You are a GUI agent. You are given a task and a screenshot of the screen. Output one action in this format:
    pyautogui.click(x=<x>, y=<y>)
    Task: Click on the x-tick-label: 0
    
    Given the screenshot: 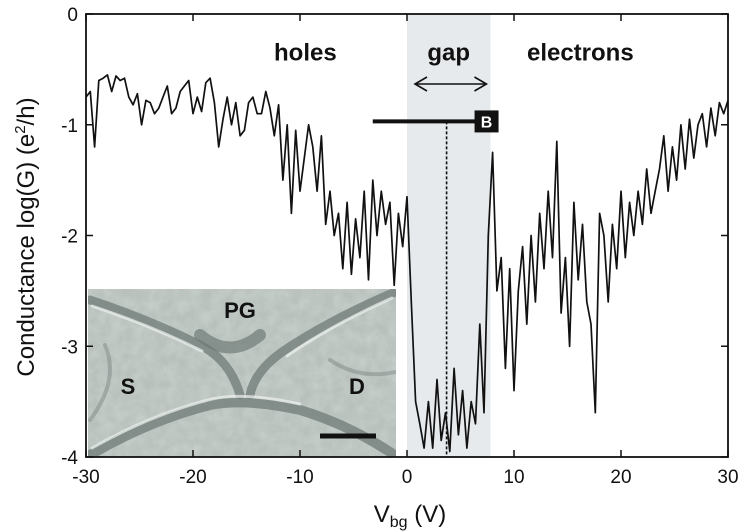 What is the action you would take?
    pyautogui.click(x=407, y=477)
    